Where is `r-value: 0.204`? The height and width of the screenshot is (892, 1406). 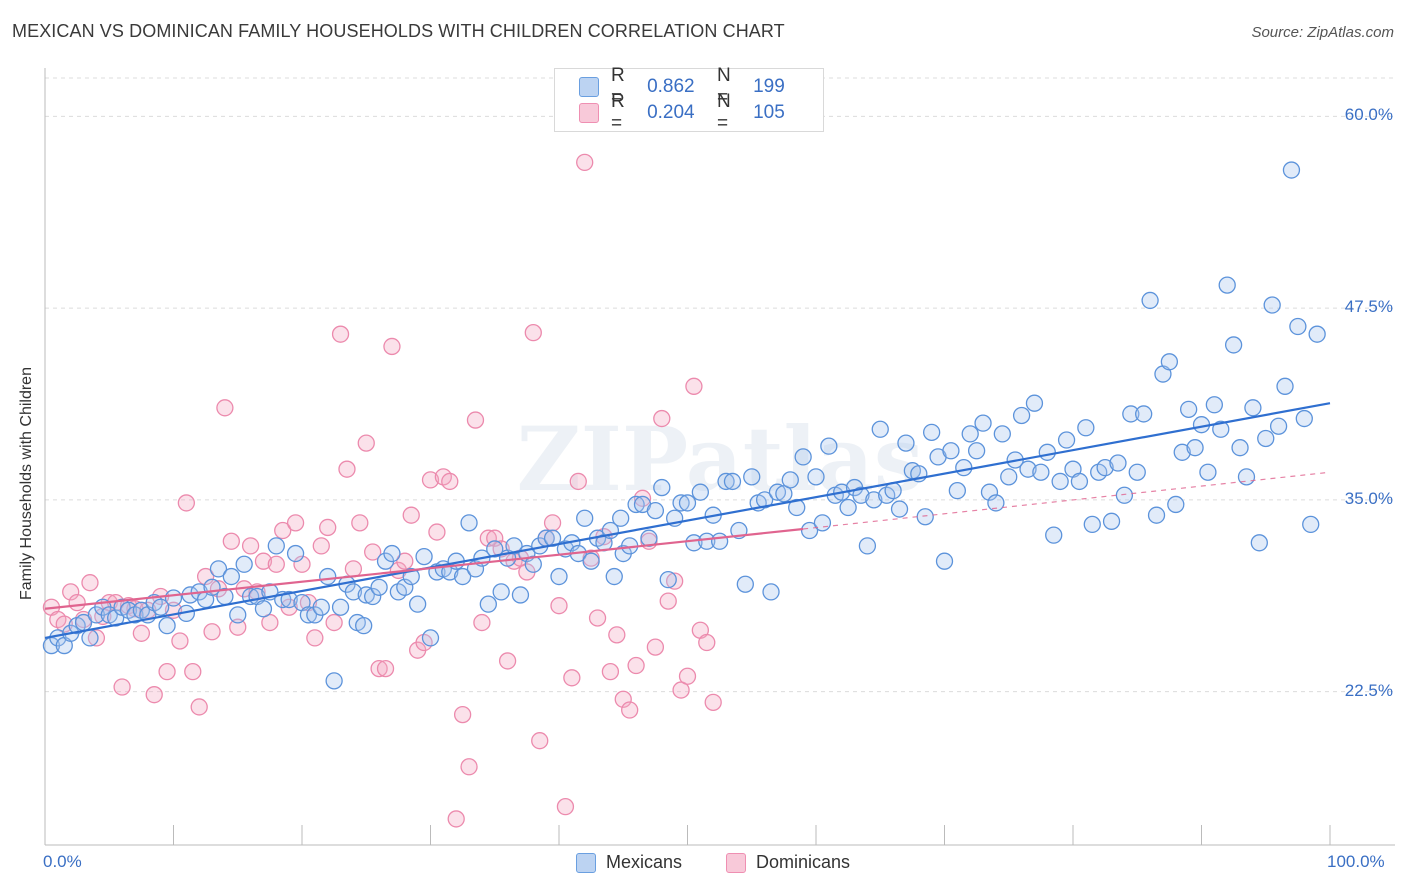 r-value: 0.204 is located at coordinates (671, 112).